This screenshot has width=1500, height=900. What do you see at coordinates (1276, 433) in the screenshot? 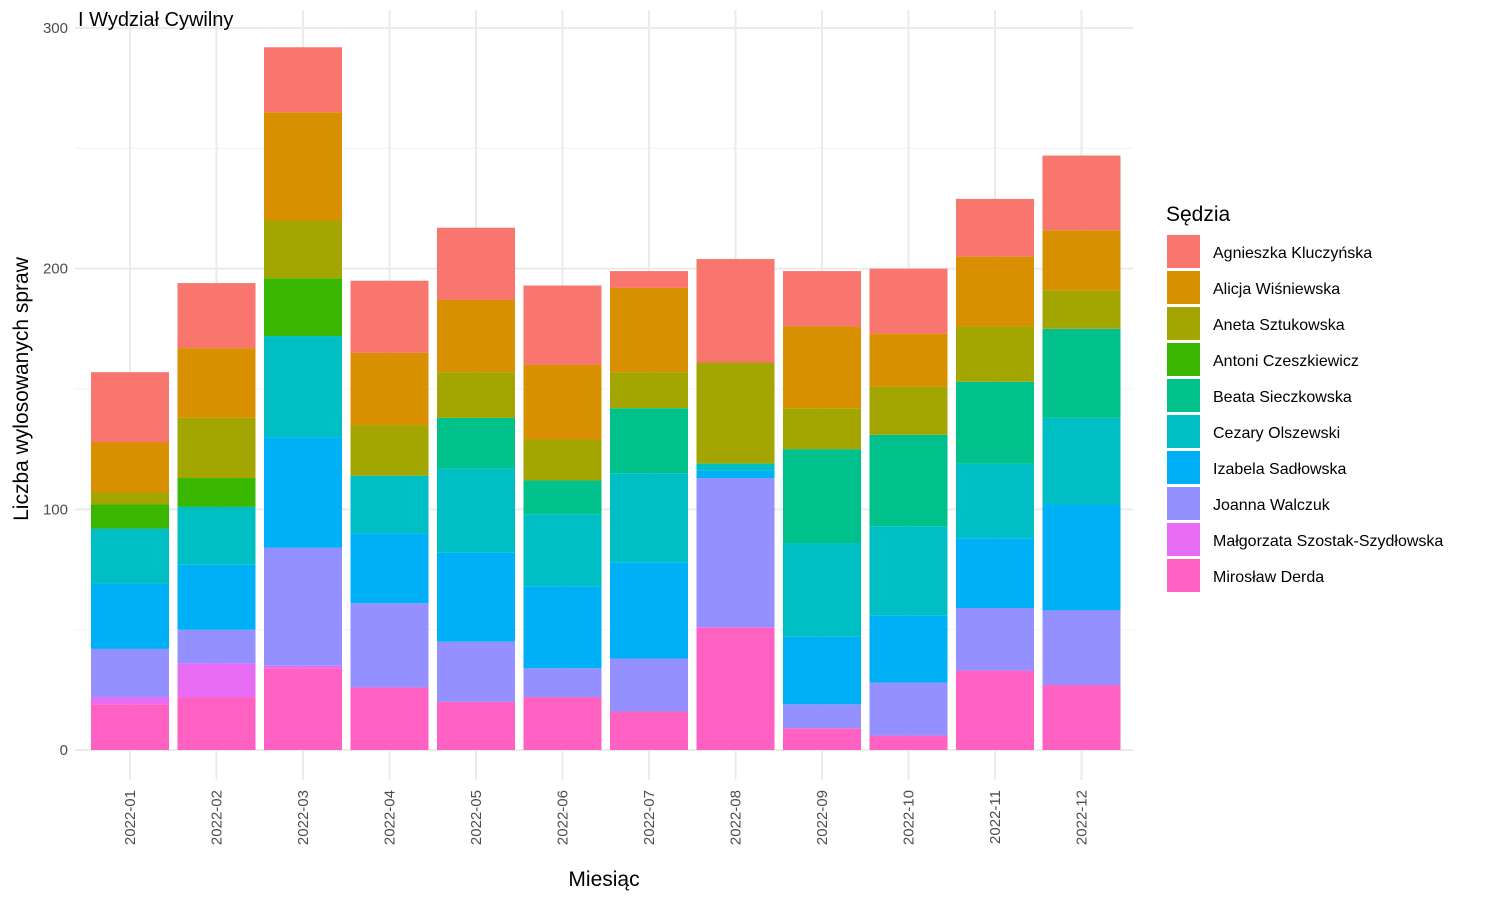
I see `legend-label: Cezary Olszewski` at bounding box center [1276, 433].